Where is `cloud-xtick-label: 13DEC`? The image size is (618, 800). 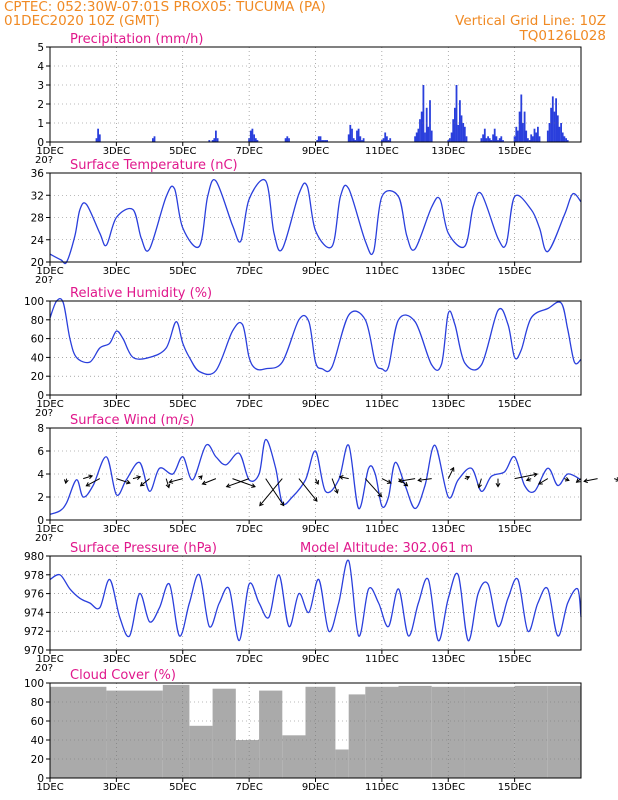 cloud-xtick-label: 13DEC is located at coordinates (448, 787).